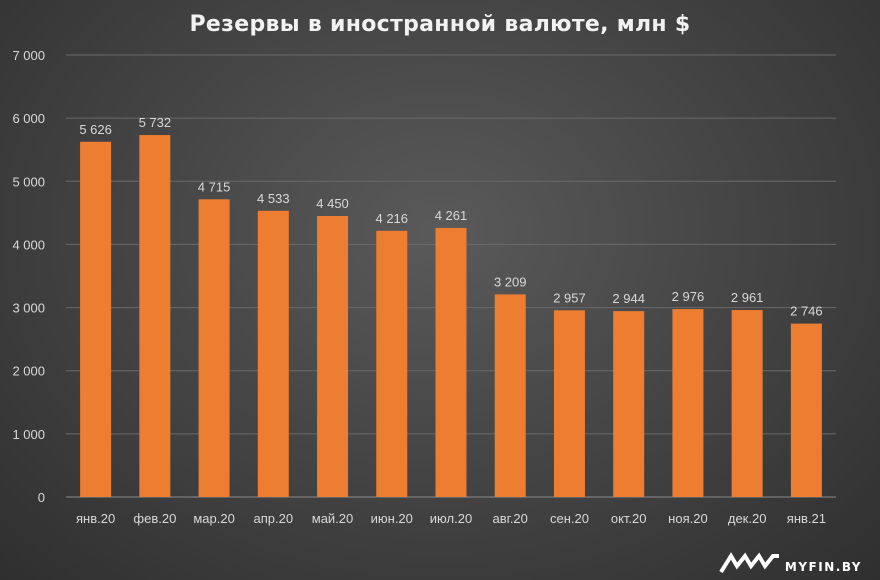 Image resolution: width=880 pixels, height=580 pixels. What do you see at coordinates (391, 218) in the screenshot?
I see `data-label: 4 216` at bounding box center [391, 218].